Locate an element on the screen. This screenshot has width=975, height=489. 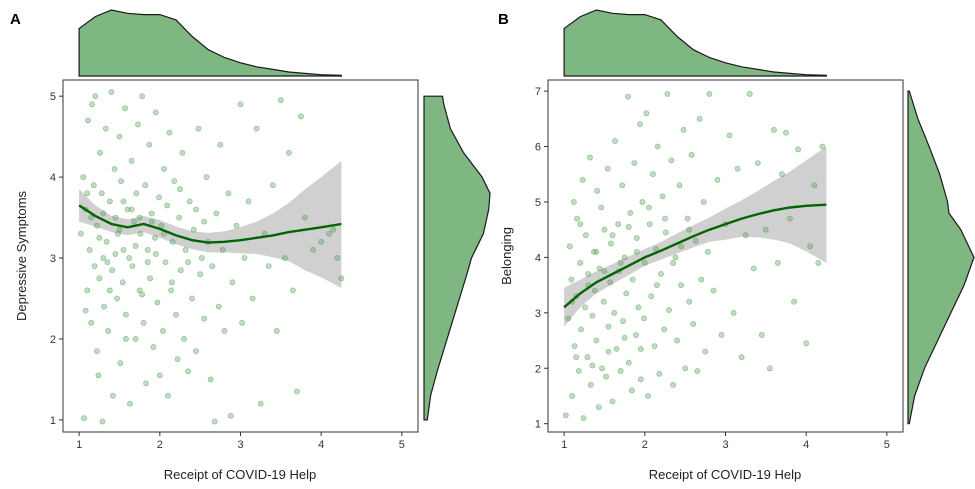
x-tick-label: 3 is located at coordinates (725, 445).